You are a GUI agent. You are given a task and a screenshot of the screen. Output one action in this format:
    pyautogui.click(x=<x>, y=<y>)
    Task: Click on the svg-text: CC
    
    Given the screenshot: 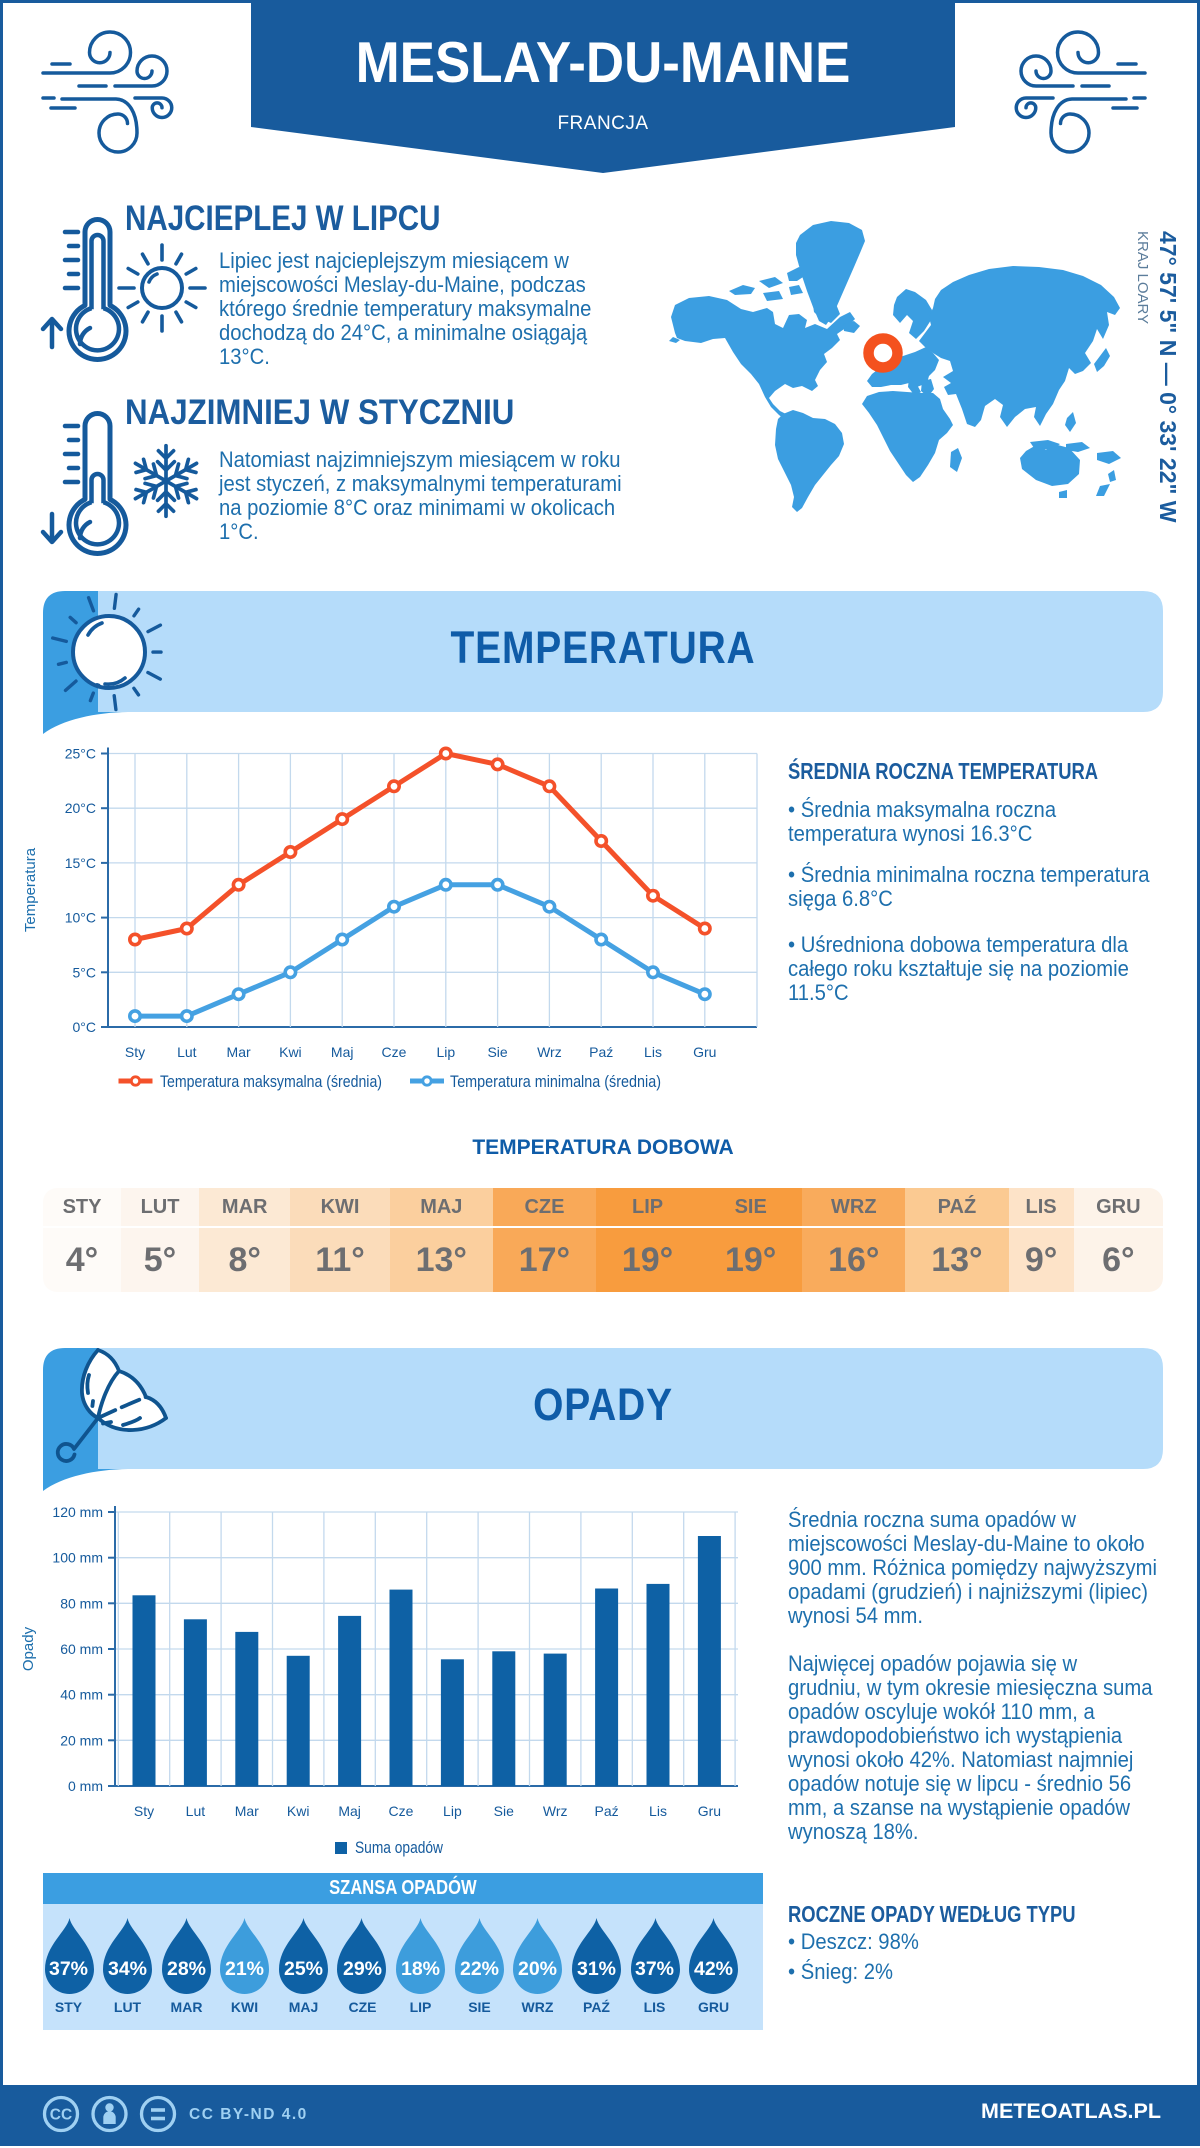 What is the action you would take?
    pyautogui.click(x=61, y=2115)
    